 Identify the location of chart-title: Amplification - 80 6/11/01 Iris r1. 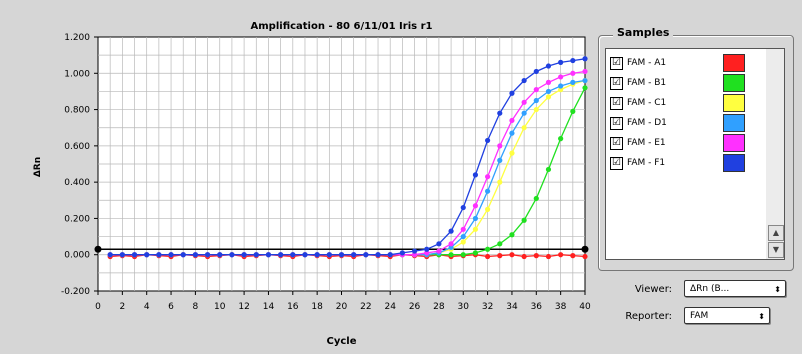
(342, 26).